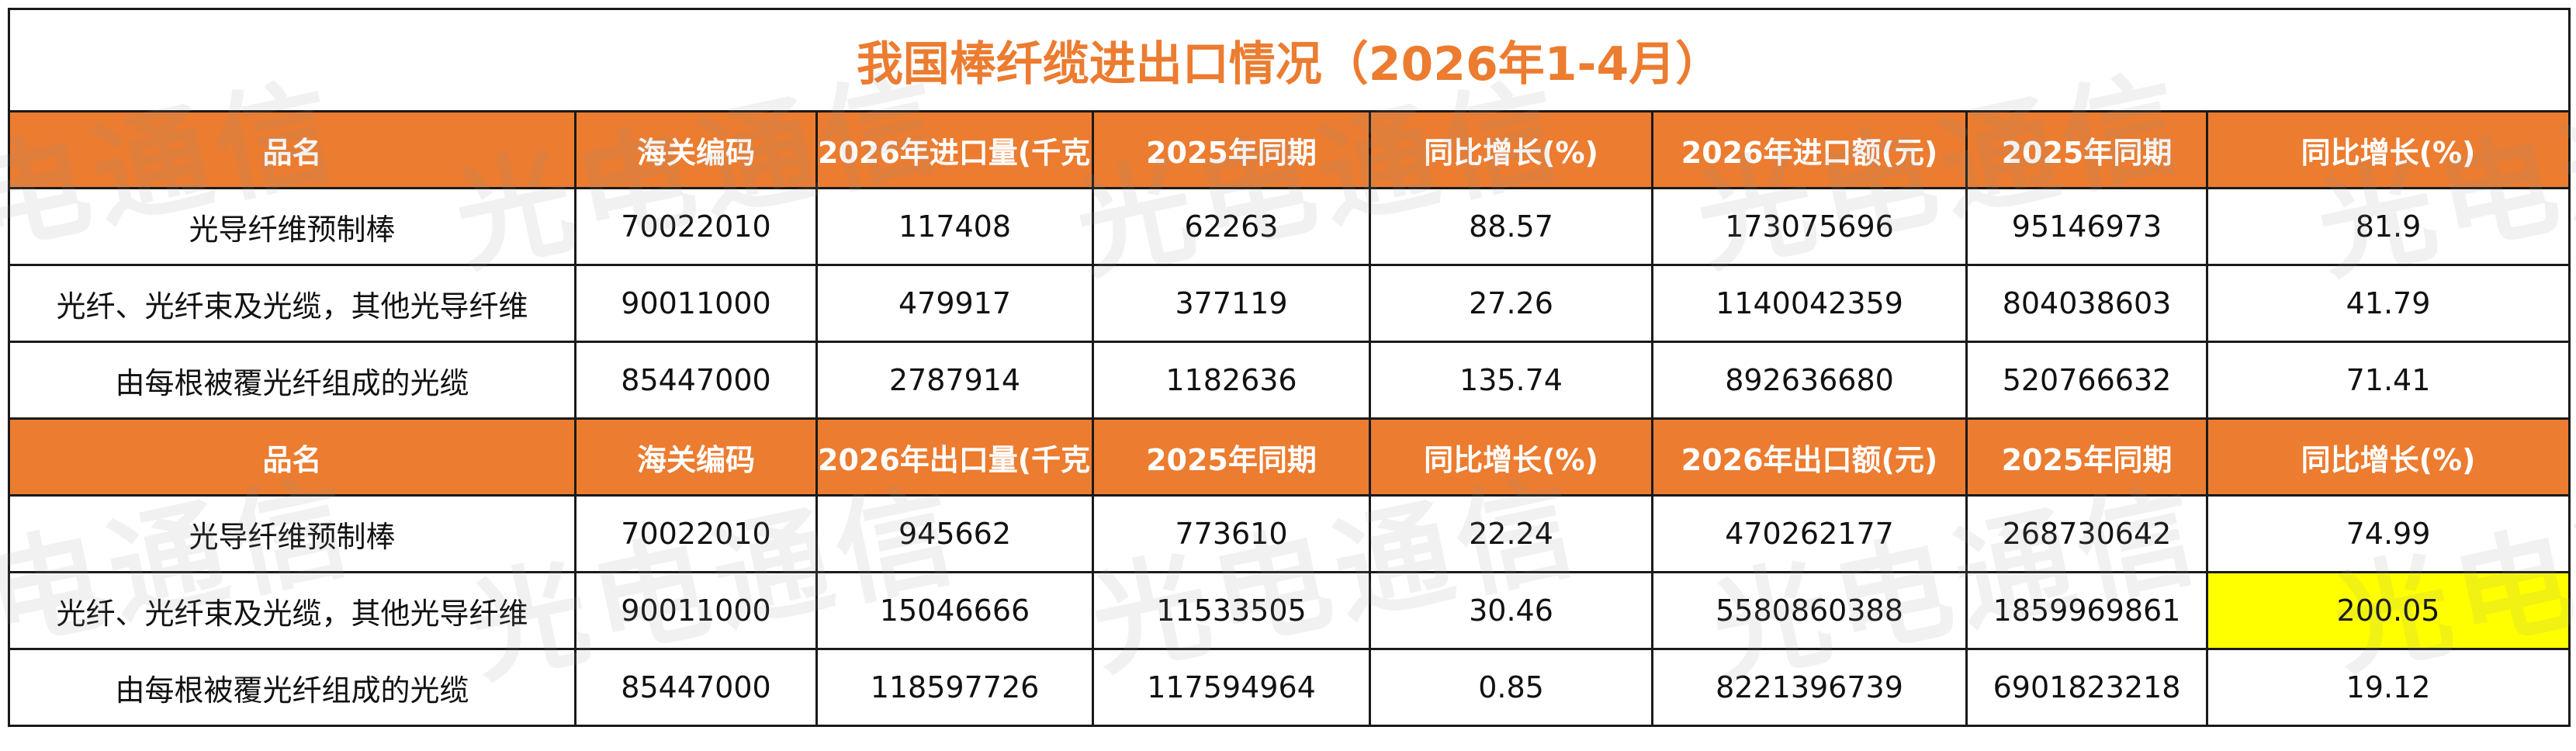 The image size is (2576, 751). Describe the element at coordinates (1231, 226) in the screenshot. I see `prior-volume-cell: 62263` at that location.